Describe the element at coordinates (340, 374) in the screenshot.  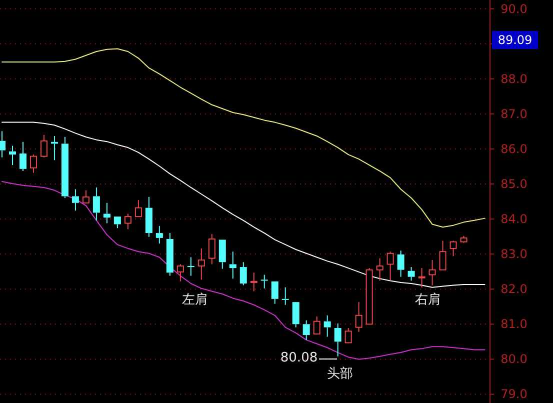
I see `annotation: 头部` at that location.